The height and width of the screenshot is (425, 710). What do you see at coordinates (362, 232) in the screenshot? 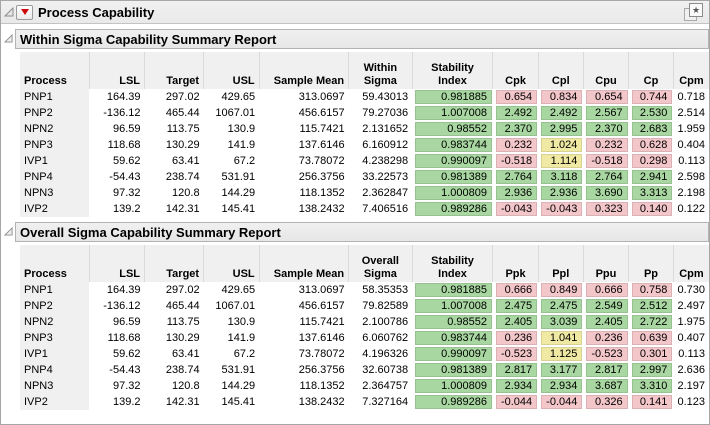
I see `section-header-overall-sigma: Overall Sigma Capability Summary Report` at bounding box center [362, 232].